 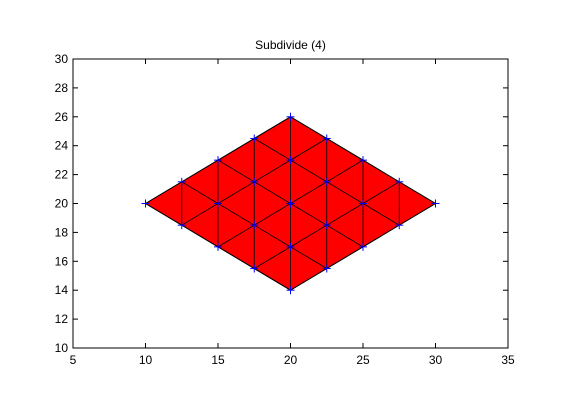 What do you see at coordinates (436, 360) in the screenshot?
I see `x-tick-label: 30` at bounding box center [436, 360].